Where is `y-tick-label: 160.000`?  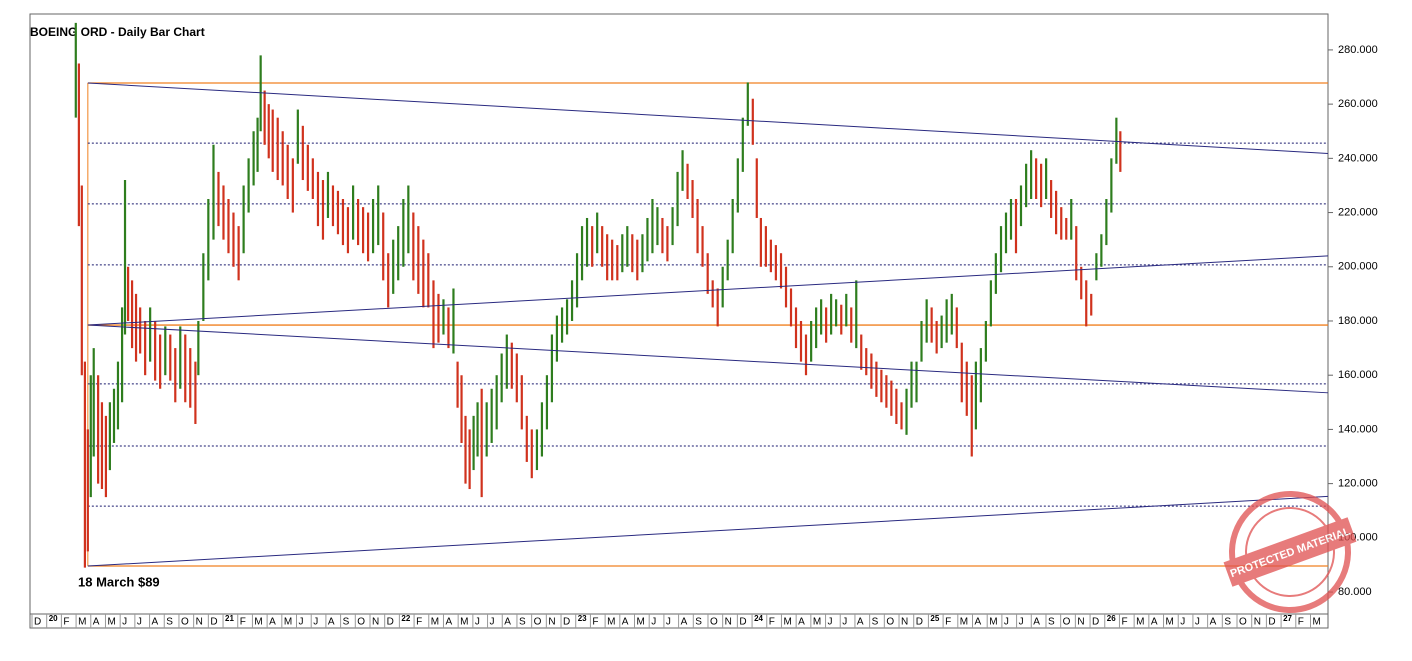 y-tick-label: 160.000 is located at coordinates (1358, 375).